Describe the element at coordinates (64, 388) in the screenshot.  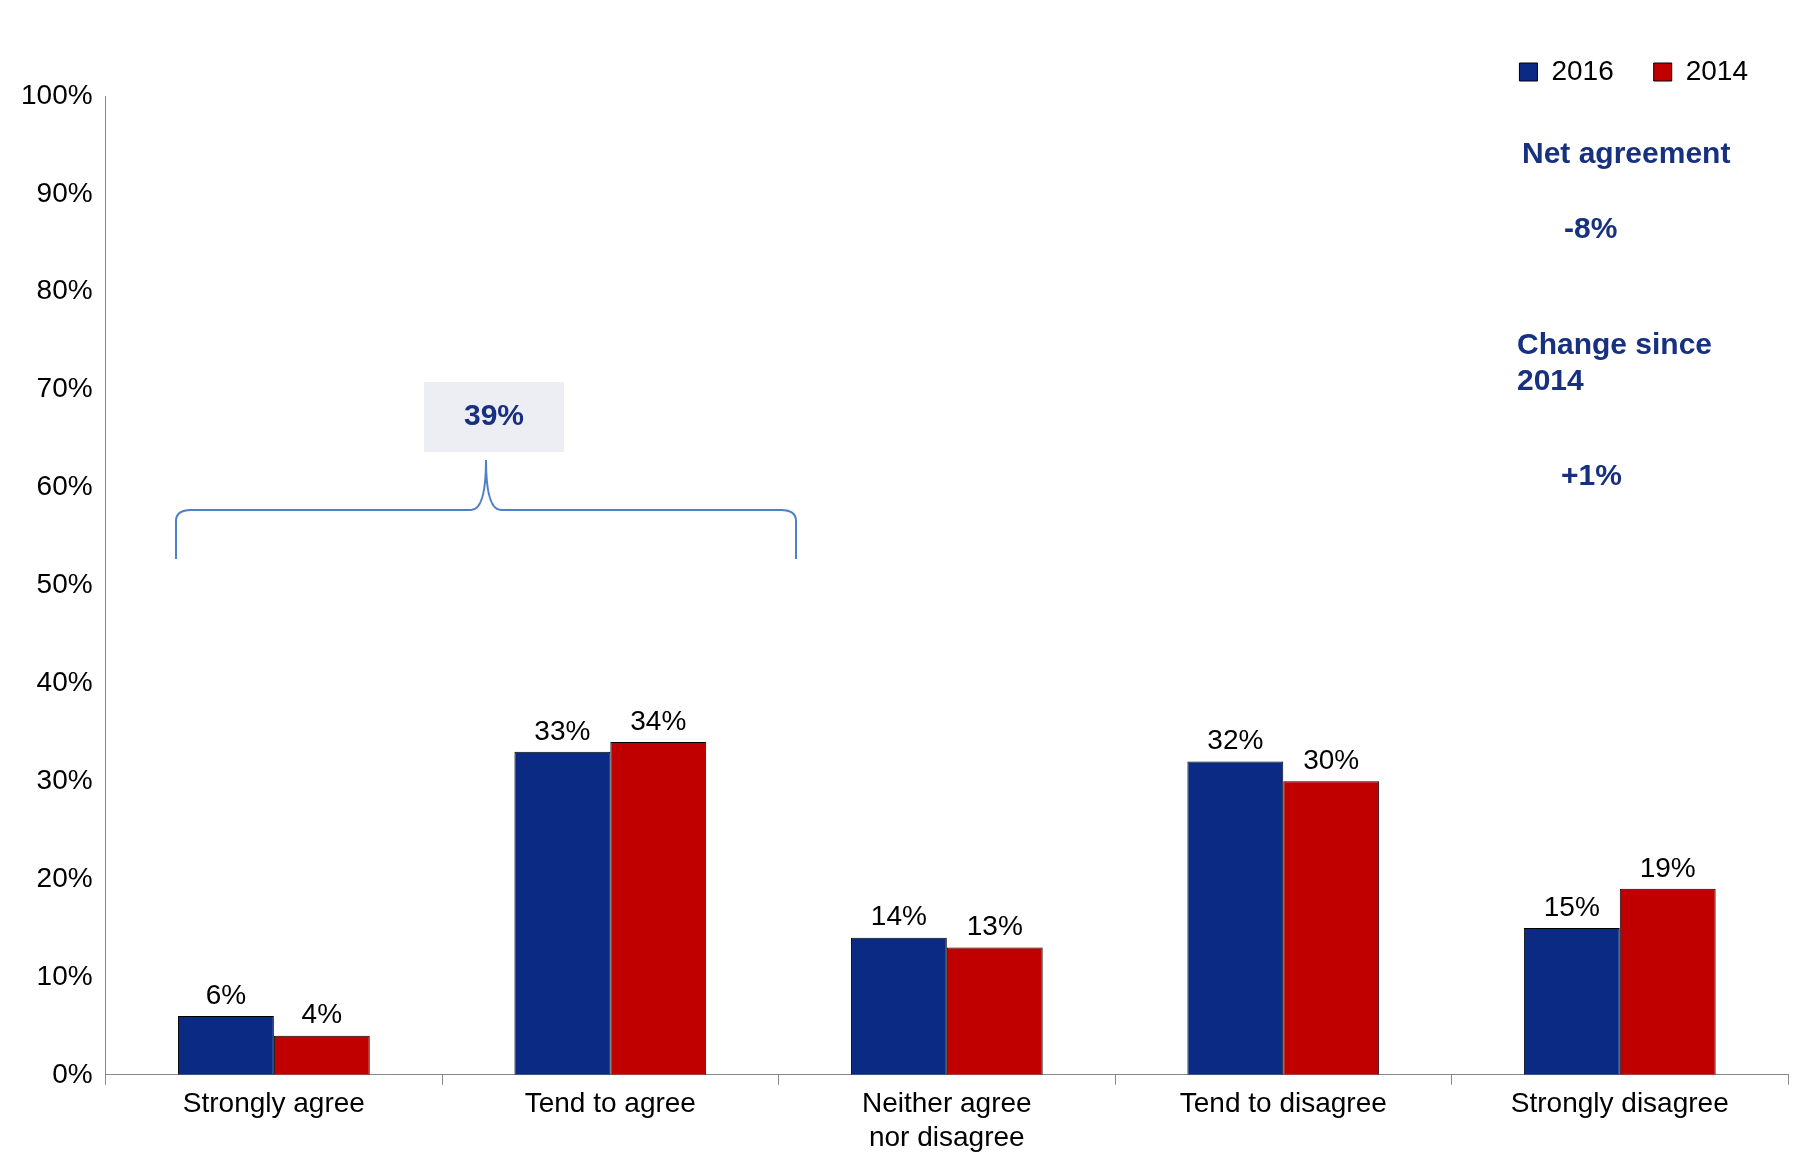
I see `y-tick-label: 70%` at that location.